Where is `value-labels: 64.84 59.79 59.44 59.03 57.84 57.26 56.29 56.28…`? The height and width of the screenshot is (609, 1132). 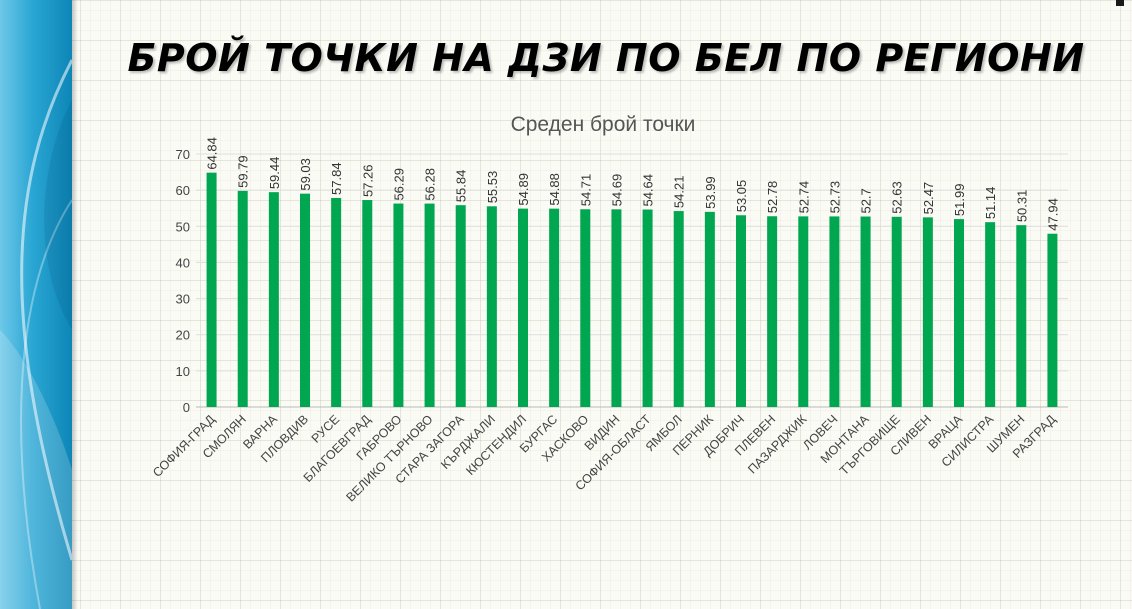 value-labels: 64.84 59.79 59.44 59.03 57.84 57.26 56.29 56.28… is located at coordinates (633, 184).